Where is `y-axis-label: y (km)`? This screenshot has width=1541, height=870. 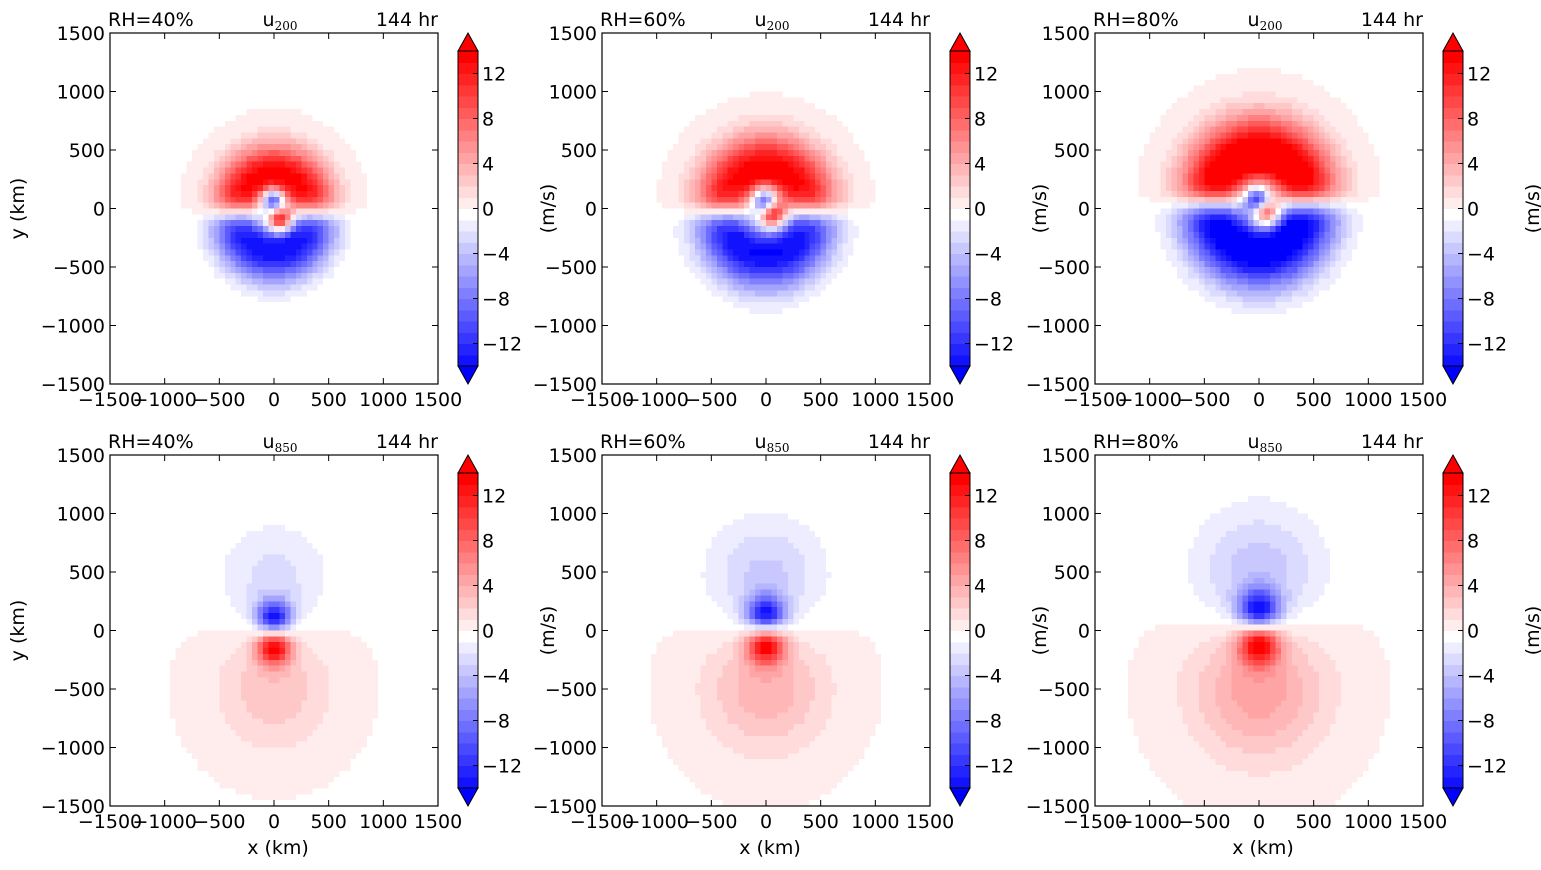 y-axis-label: y (km) is located at coordinates (18, 209).